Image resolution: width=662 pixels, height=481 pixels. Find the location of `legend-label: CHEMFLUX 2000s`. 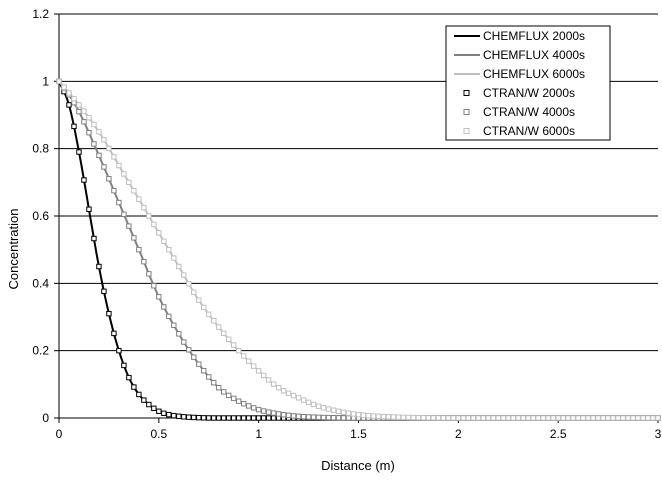

legend-label: CHEMFLUX 2000s is located at coordinates (534, 36).